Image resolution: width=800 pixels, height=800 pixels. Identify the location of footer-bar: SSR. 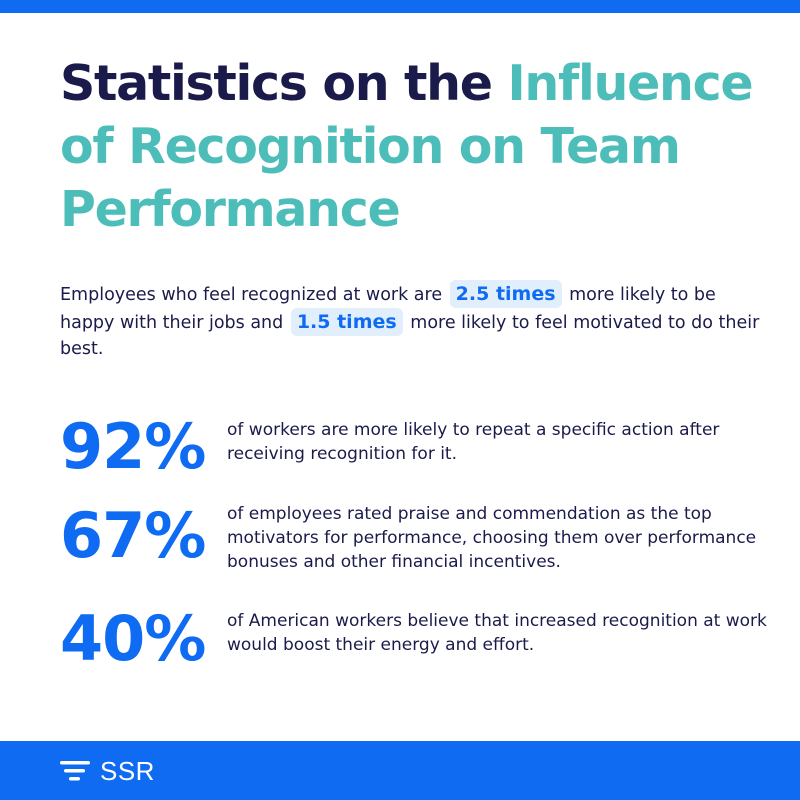
(400, 770).